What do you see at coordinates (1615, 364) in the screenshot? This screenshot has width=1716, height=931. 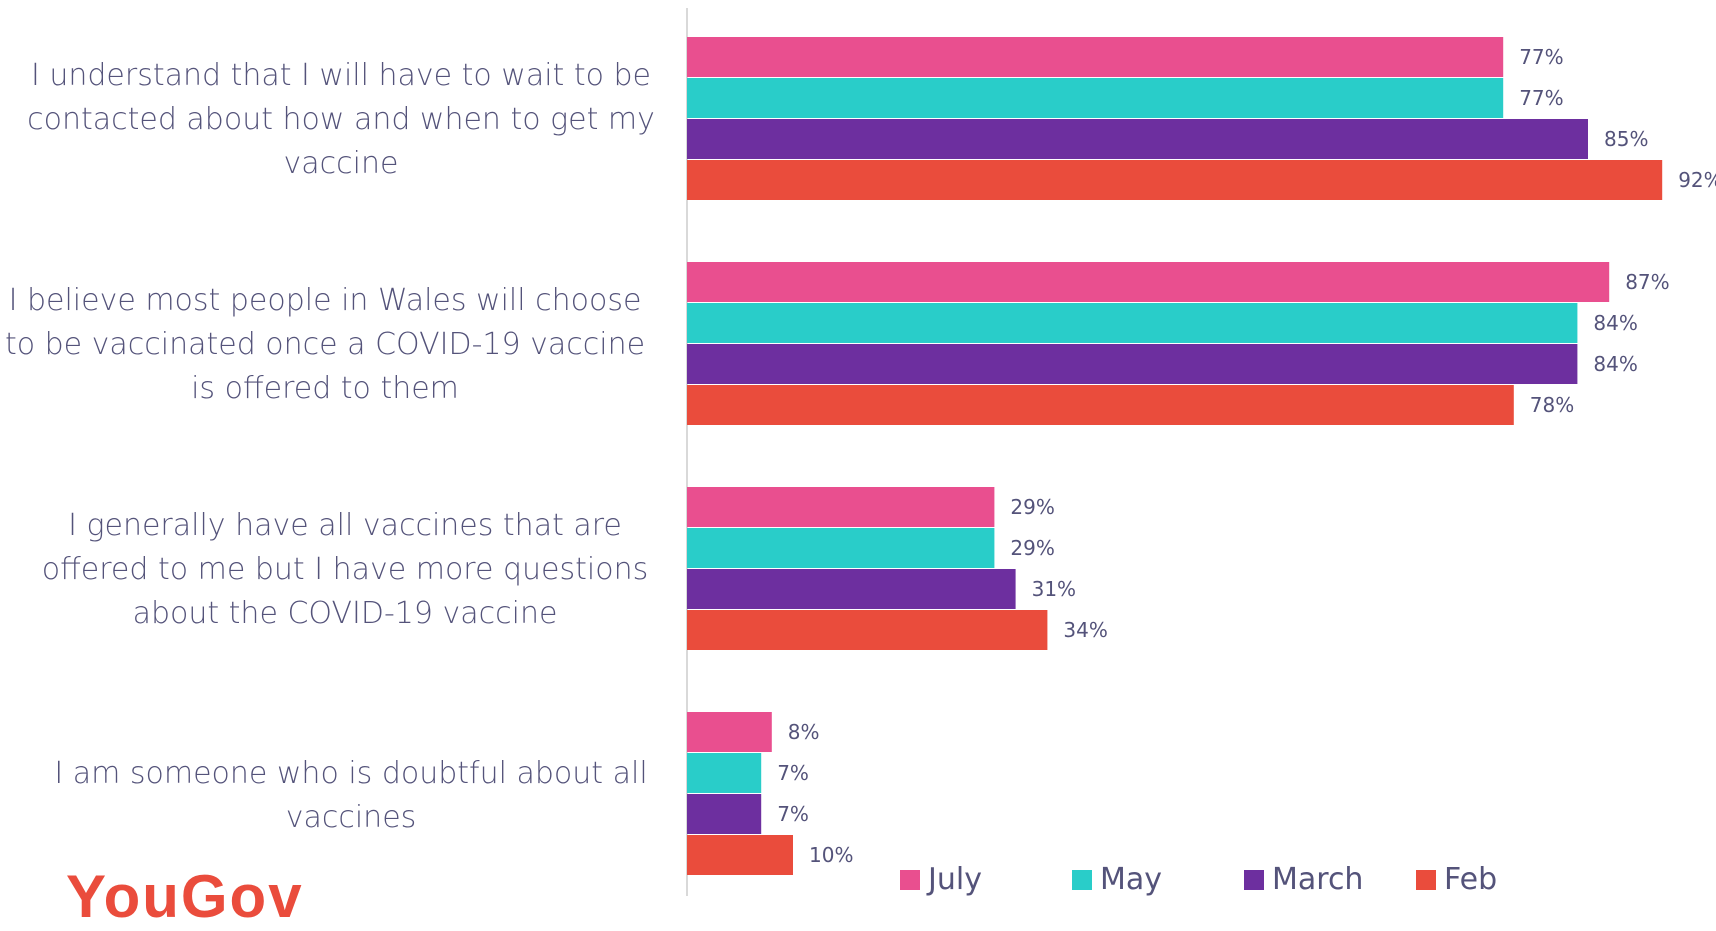 I see `data-label-march-2: 84%` at bounding box center [1615, 364].